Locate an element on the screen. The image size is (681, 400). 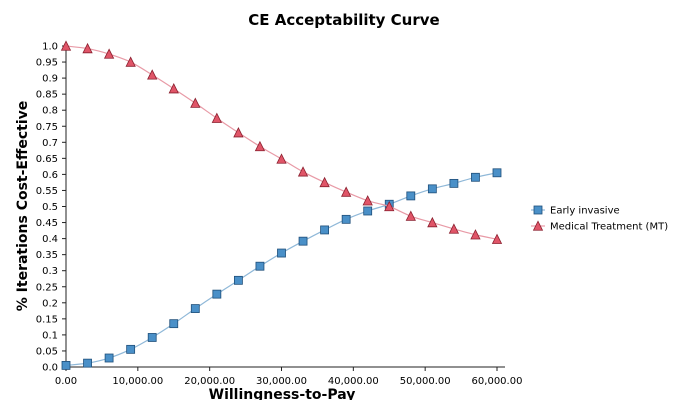
legend-label: Medical Treatment (MT) is located at coordinates (609, 227).